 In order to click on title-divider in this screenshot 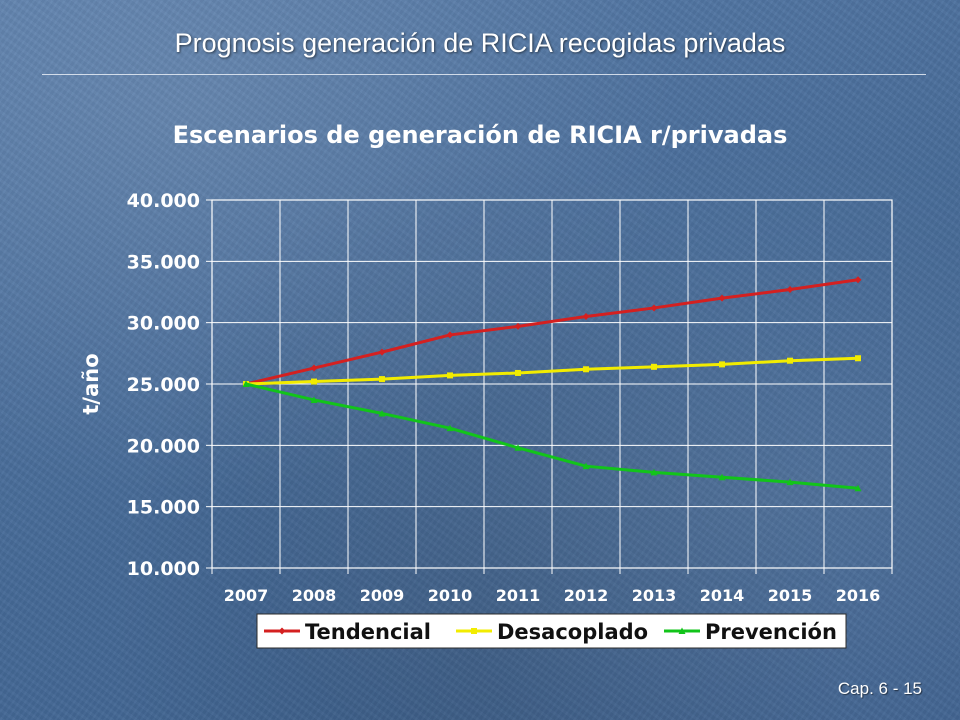, I will do `click(484, 74)`.